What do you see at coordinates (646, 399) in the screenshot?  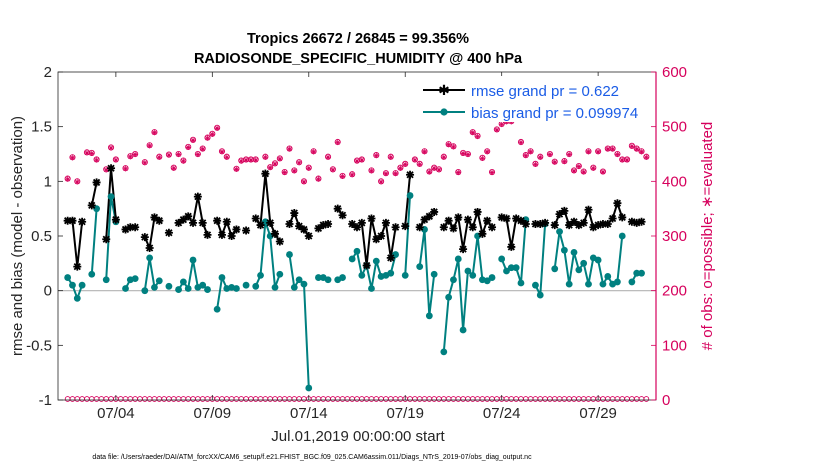 I see `obs-bottom-marker` at bounding box center [646, 399].